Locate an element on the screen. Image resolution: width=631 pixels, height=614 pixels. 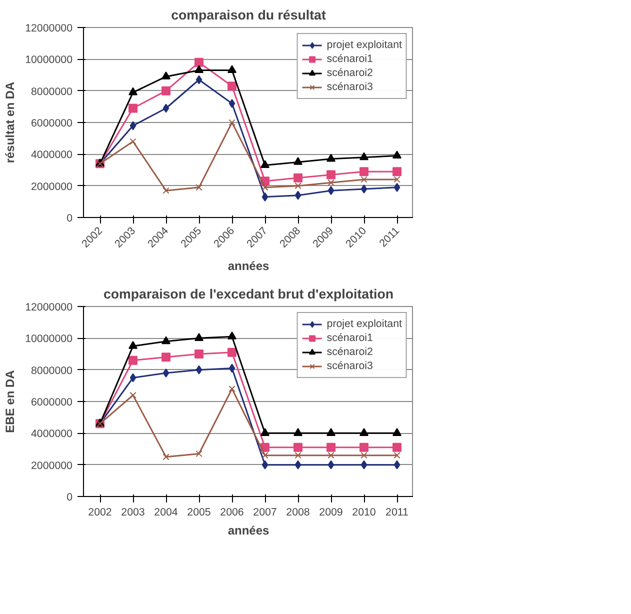
chart-title: comparaison du résultat is located at coordinates (248, 15).